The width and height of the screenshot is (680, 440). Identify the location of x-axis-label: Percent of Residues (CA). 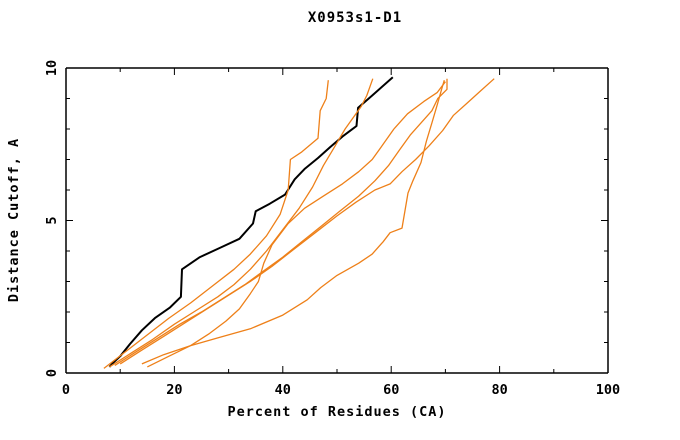
(336, 412).